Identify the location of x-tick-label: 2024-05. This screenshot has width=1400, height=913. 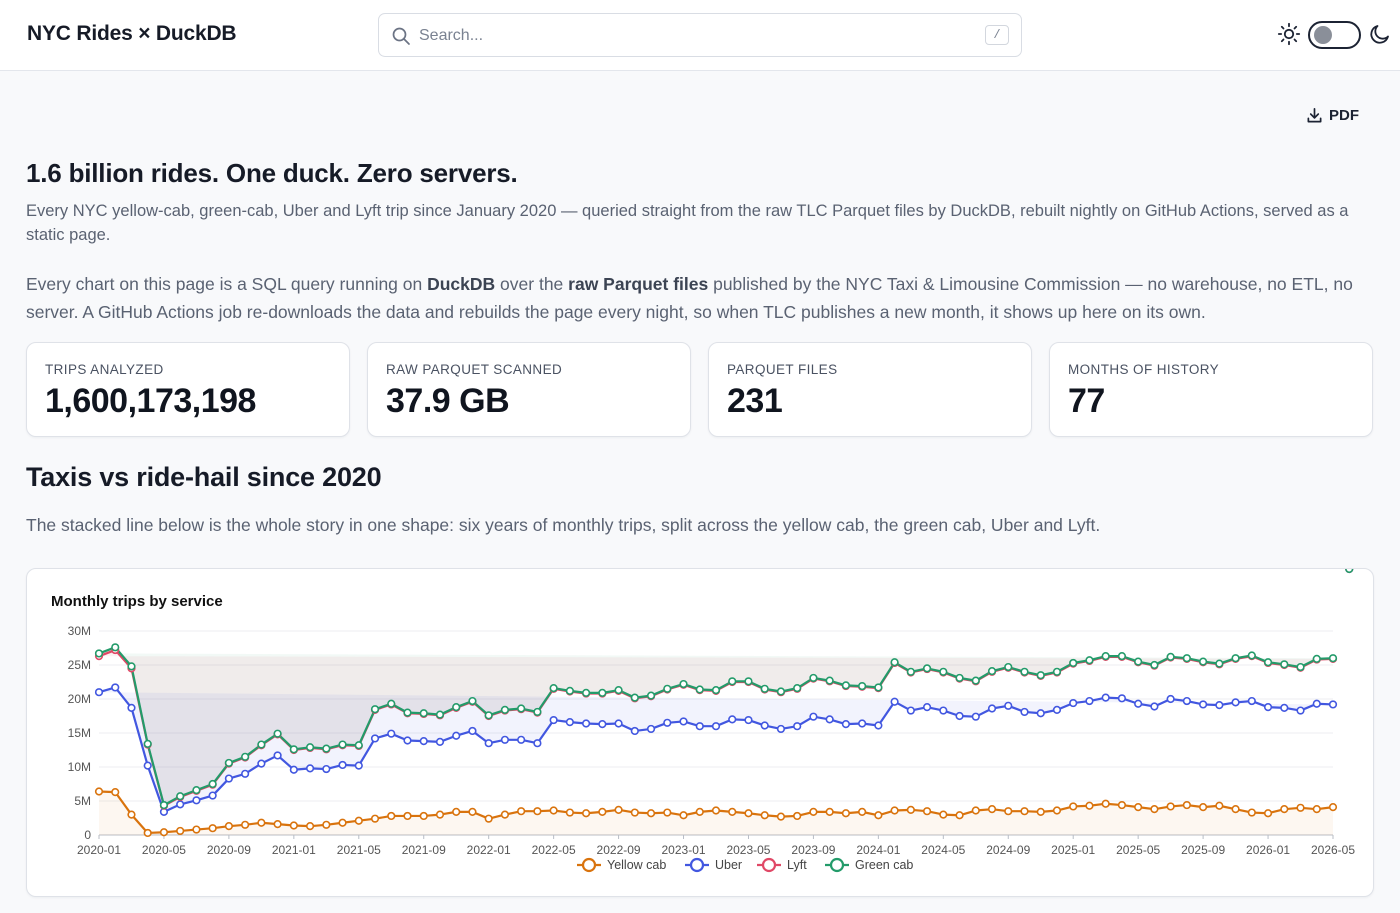
(943, 850).